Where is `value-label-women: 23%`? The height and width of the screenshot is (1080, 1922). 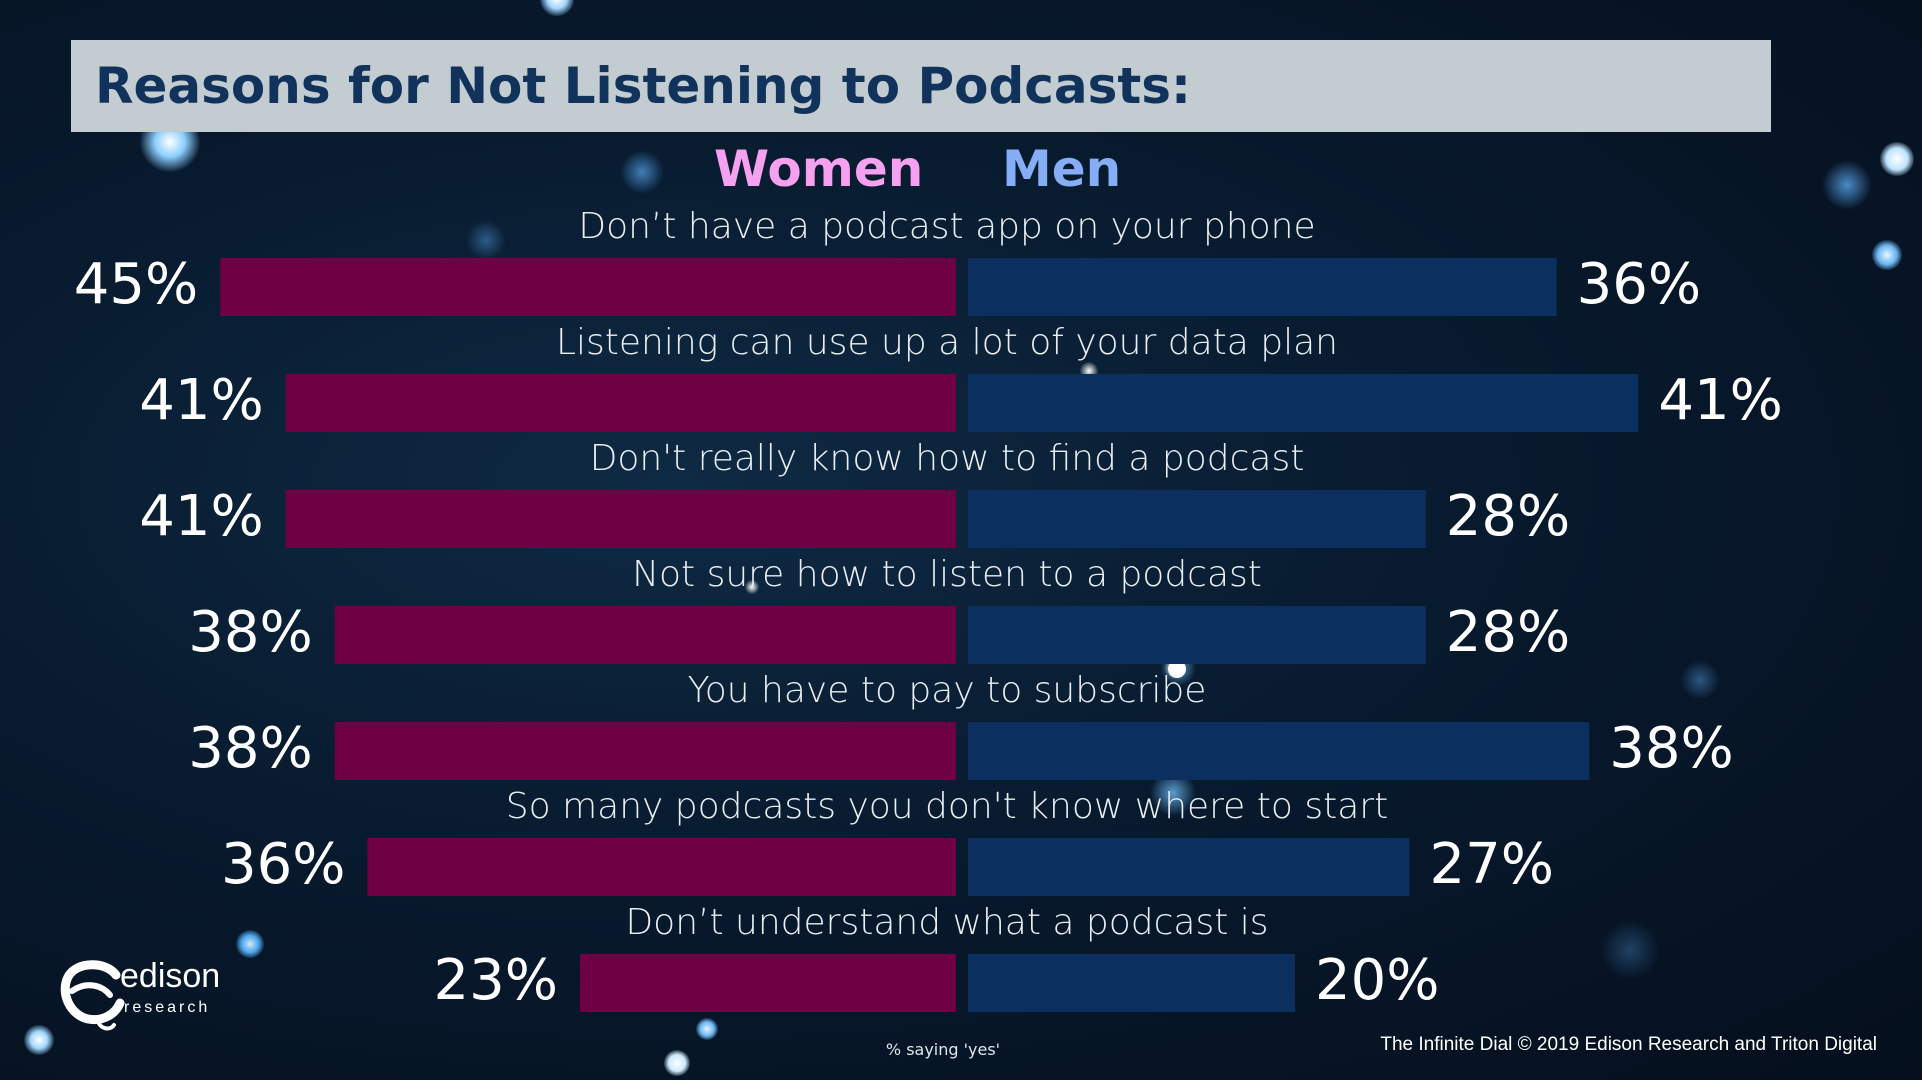
value-label-women: 23% is located at coordinates (495, 980).